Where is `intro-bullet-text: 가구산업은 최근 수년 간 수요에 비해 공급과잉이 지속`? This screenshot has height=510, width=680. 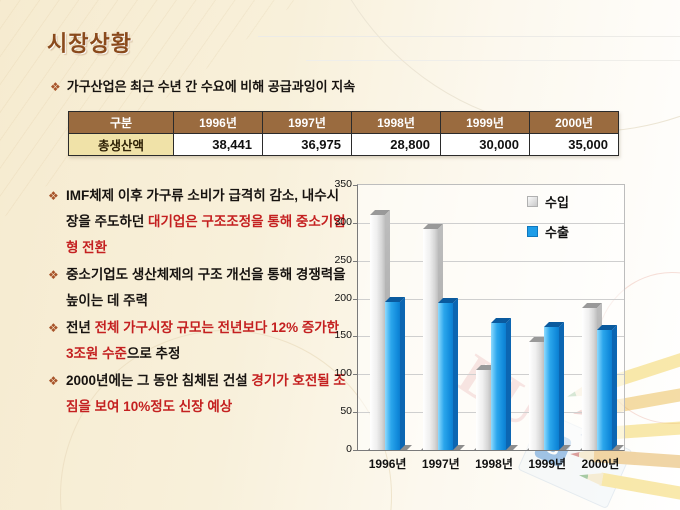 intro-bullet-text: 가구산업은 최근 수년 간 수요에 비해 공급과잉이 지속 is located at coordinates (211, 86).